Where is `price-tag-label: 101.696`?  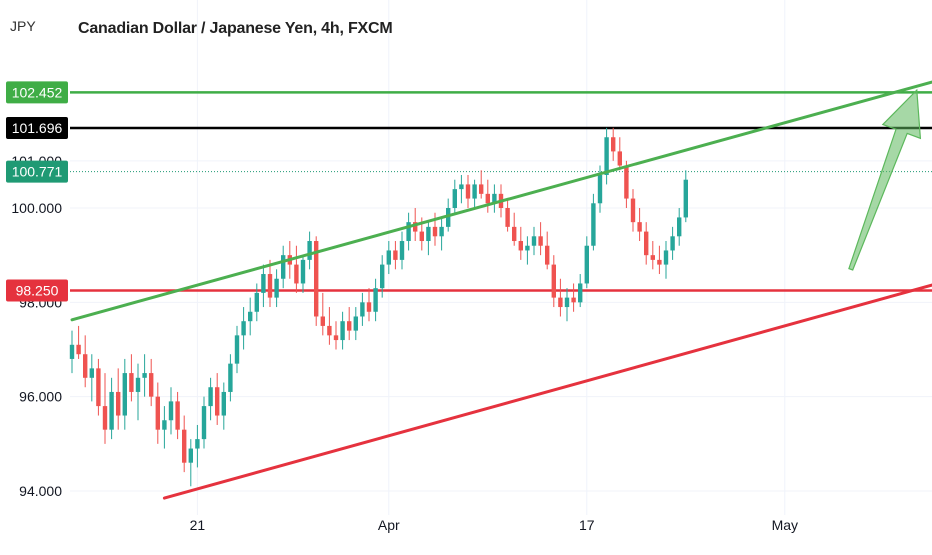
price-tag-label: 101.696 is located at coordinates (37, 128).